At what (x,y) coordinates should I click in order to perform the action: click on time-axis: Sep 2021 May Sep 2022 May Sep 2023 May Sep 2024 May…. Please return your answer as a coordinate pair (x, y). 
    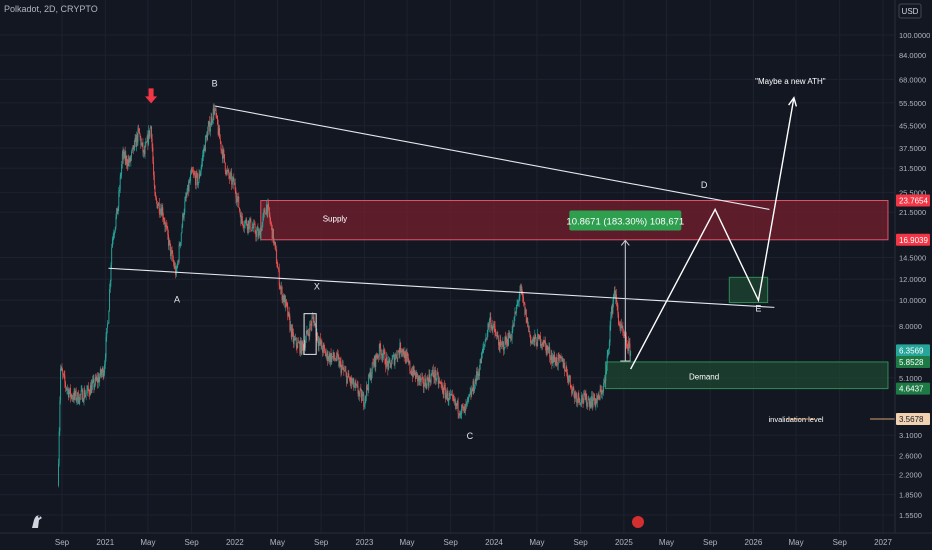
    Looking at the image, I should click on (466, 531).